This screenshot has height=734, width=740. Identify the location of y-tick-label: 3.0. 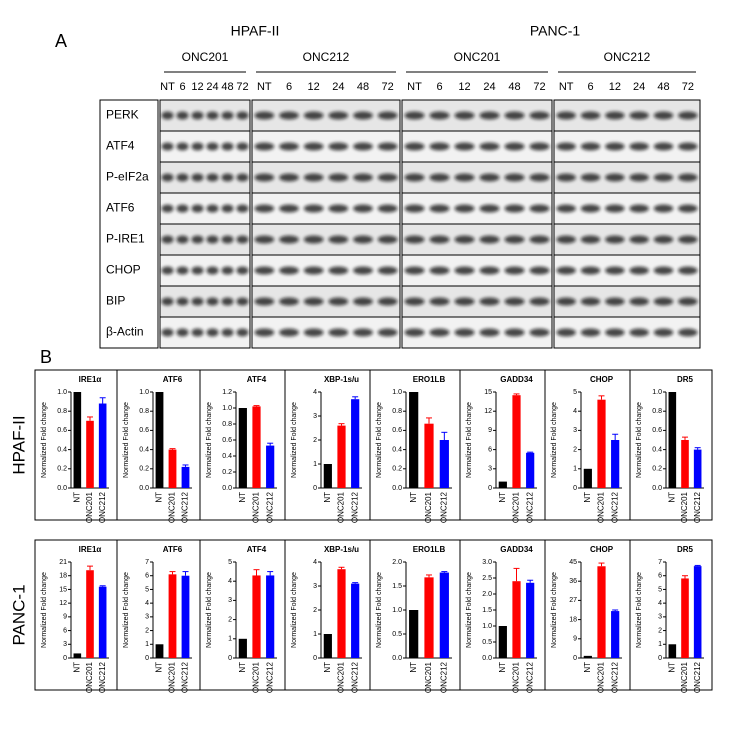
(487, 562).